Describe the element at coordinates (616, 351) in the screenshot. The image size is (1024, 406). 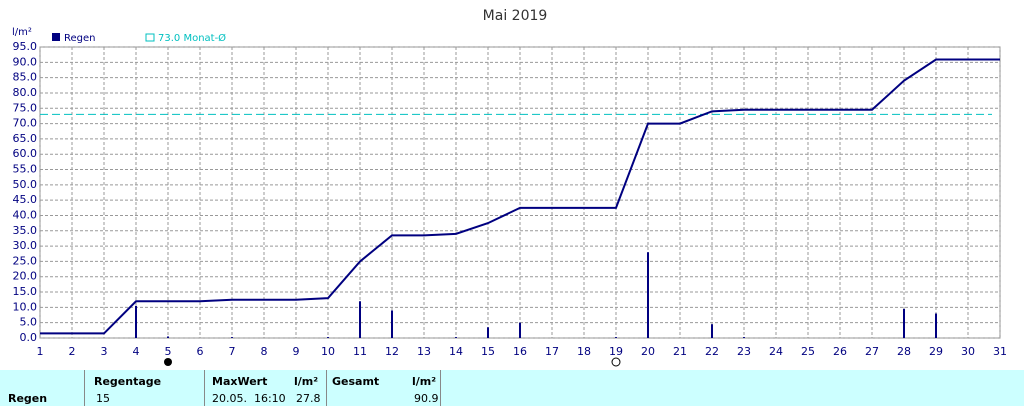
I see `x-tick-label: 19` at that location.